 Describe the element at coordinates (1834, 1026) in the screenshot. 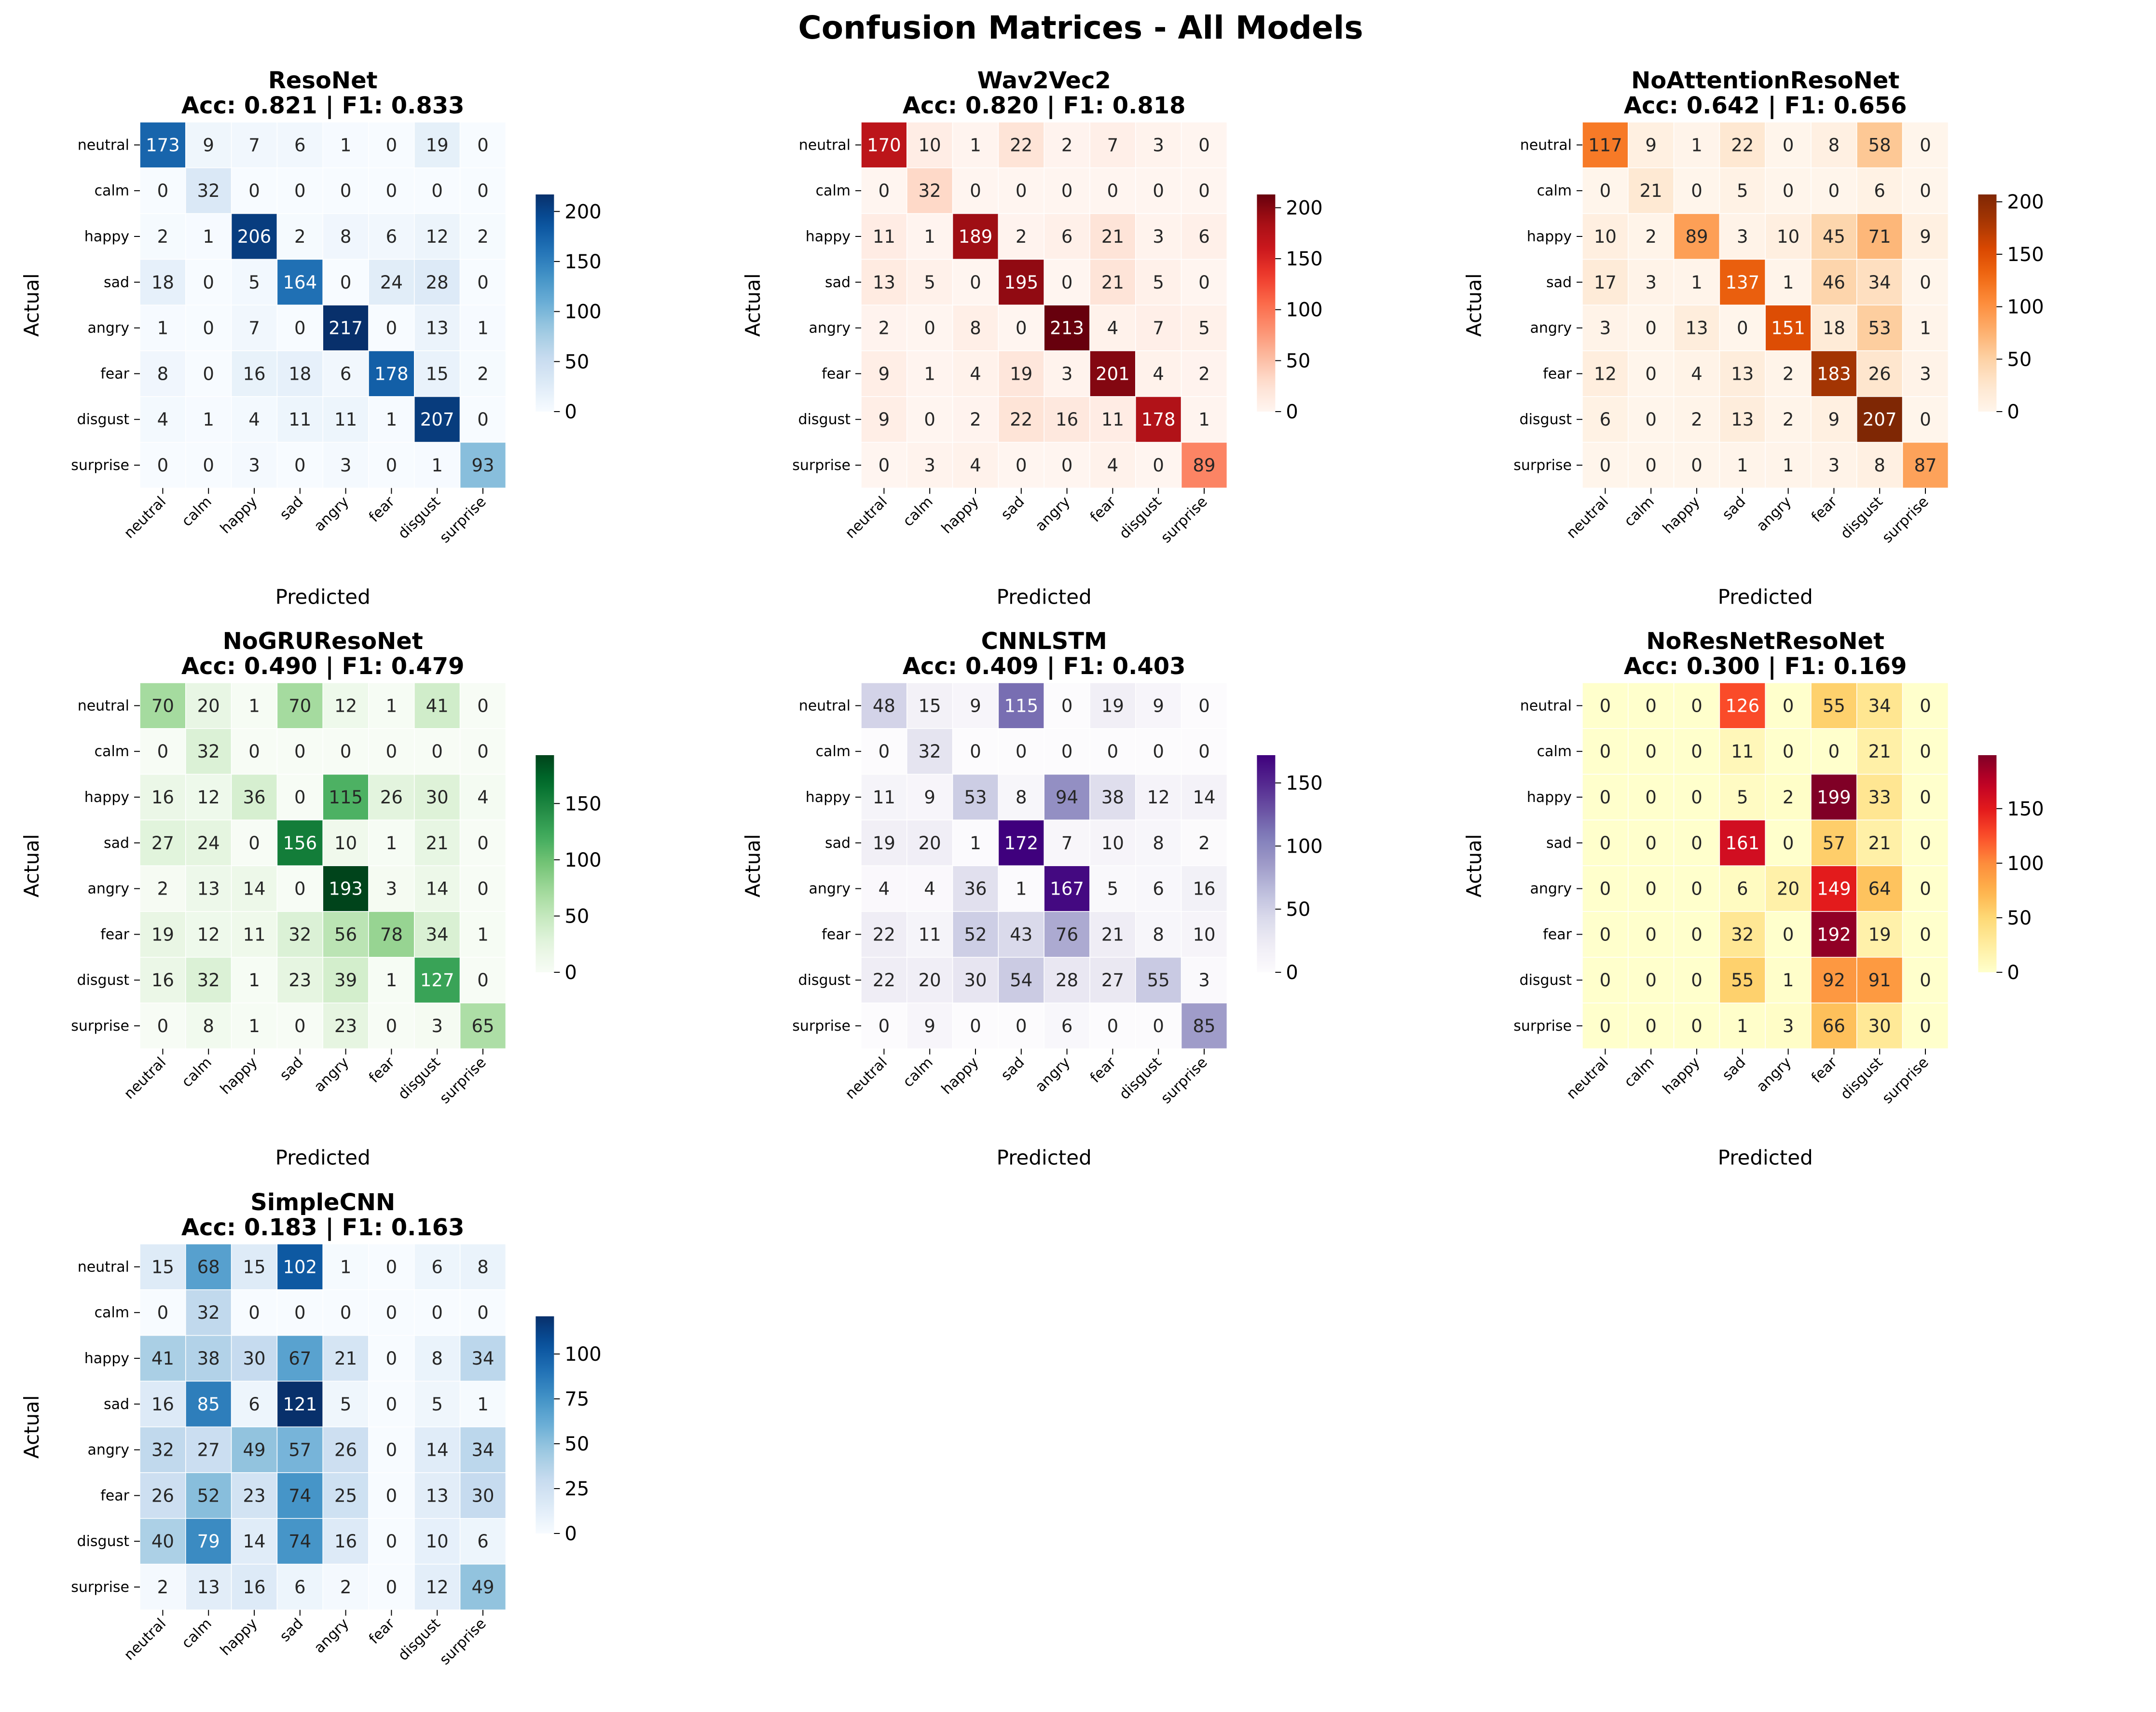

I see `cell-value-label: 66` at that location.